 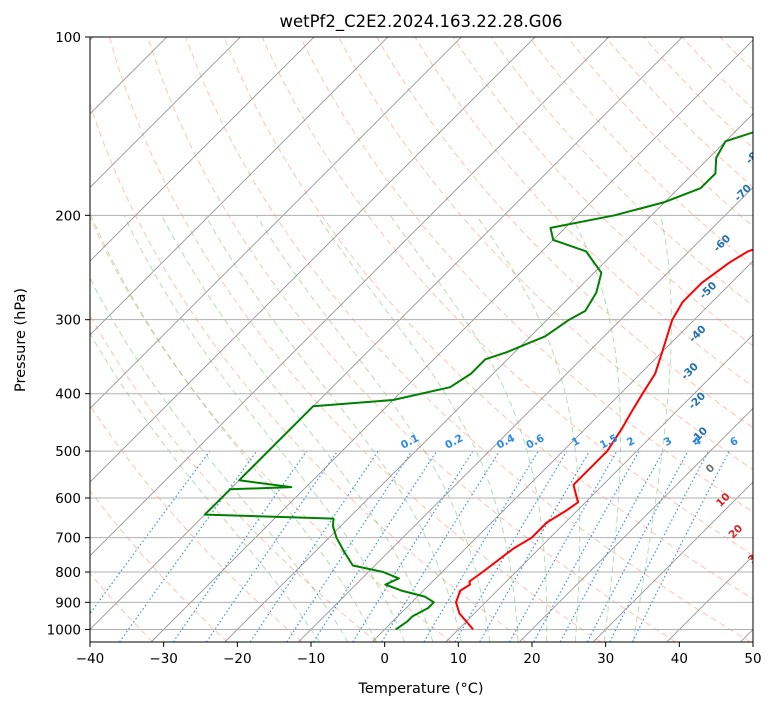 What do you see at coordinates (68, 499) in the screenshot?
I see `y-tick-label: 600` at bounding box center [68, 499].